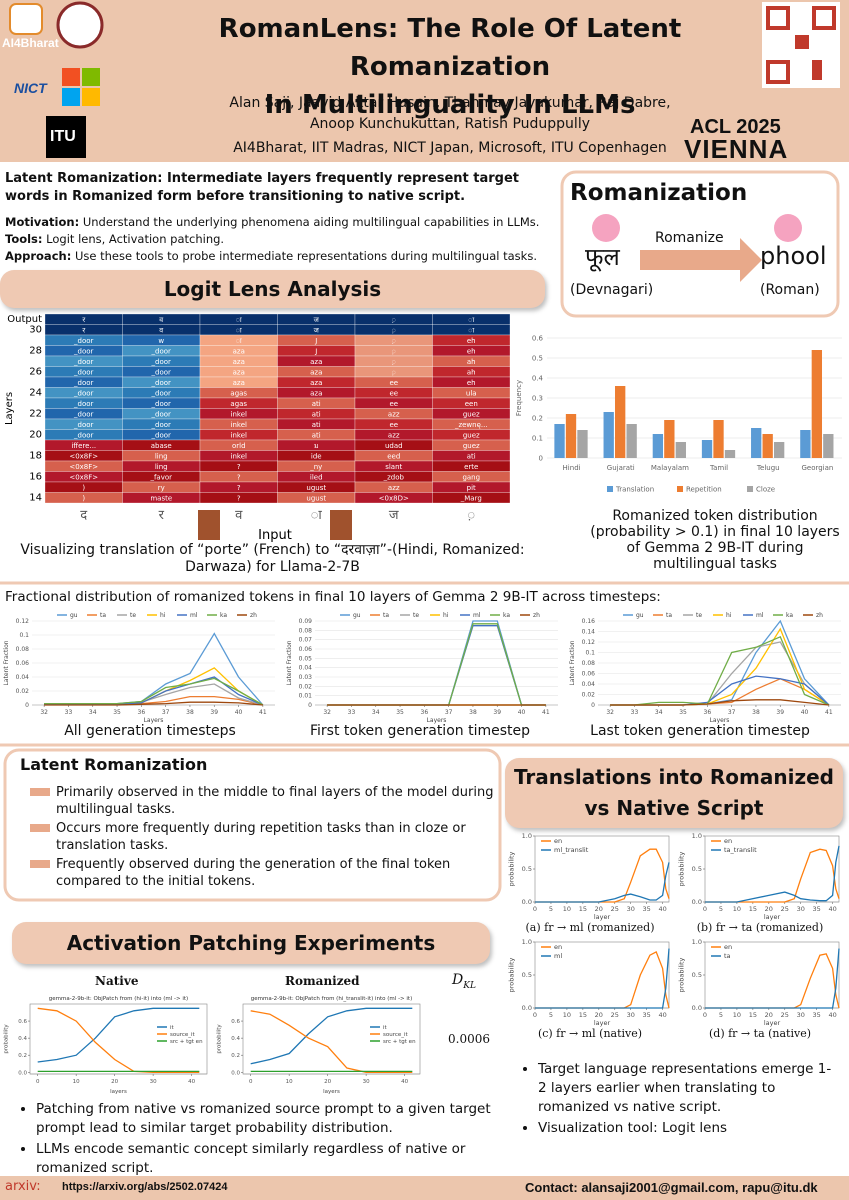 The image size is (849, 1200). Describe the element at coordinates (160, 478) in the screenshot. I see `cell-label: _favor` at that location.